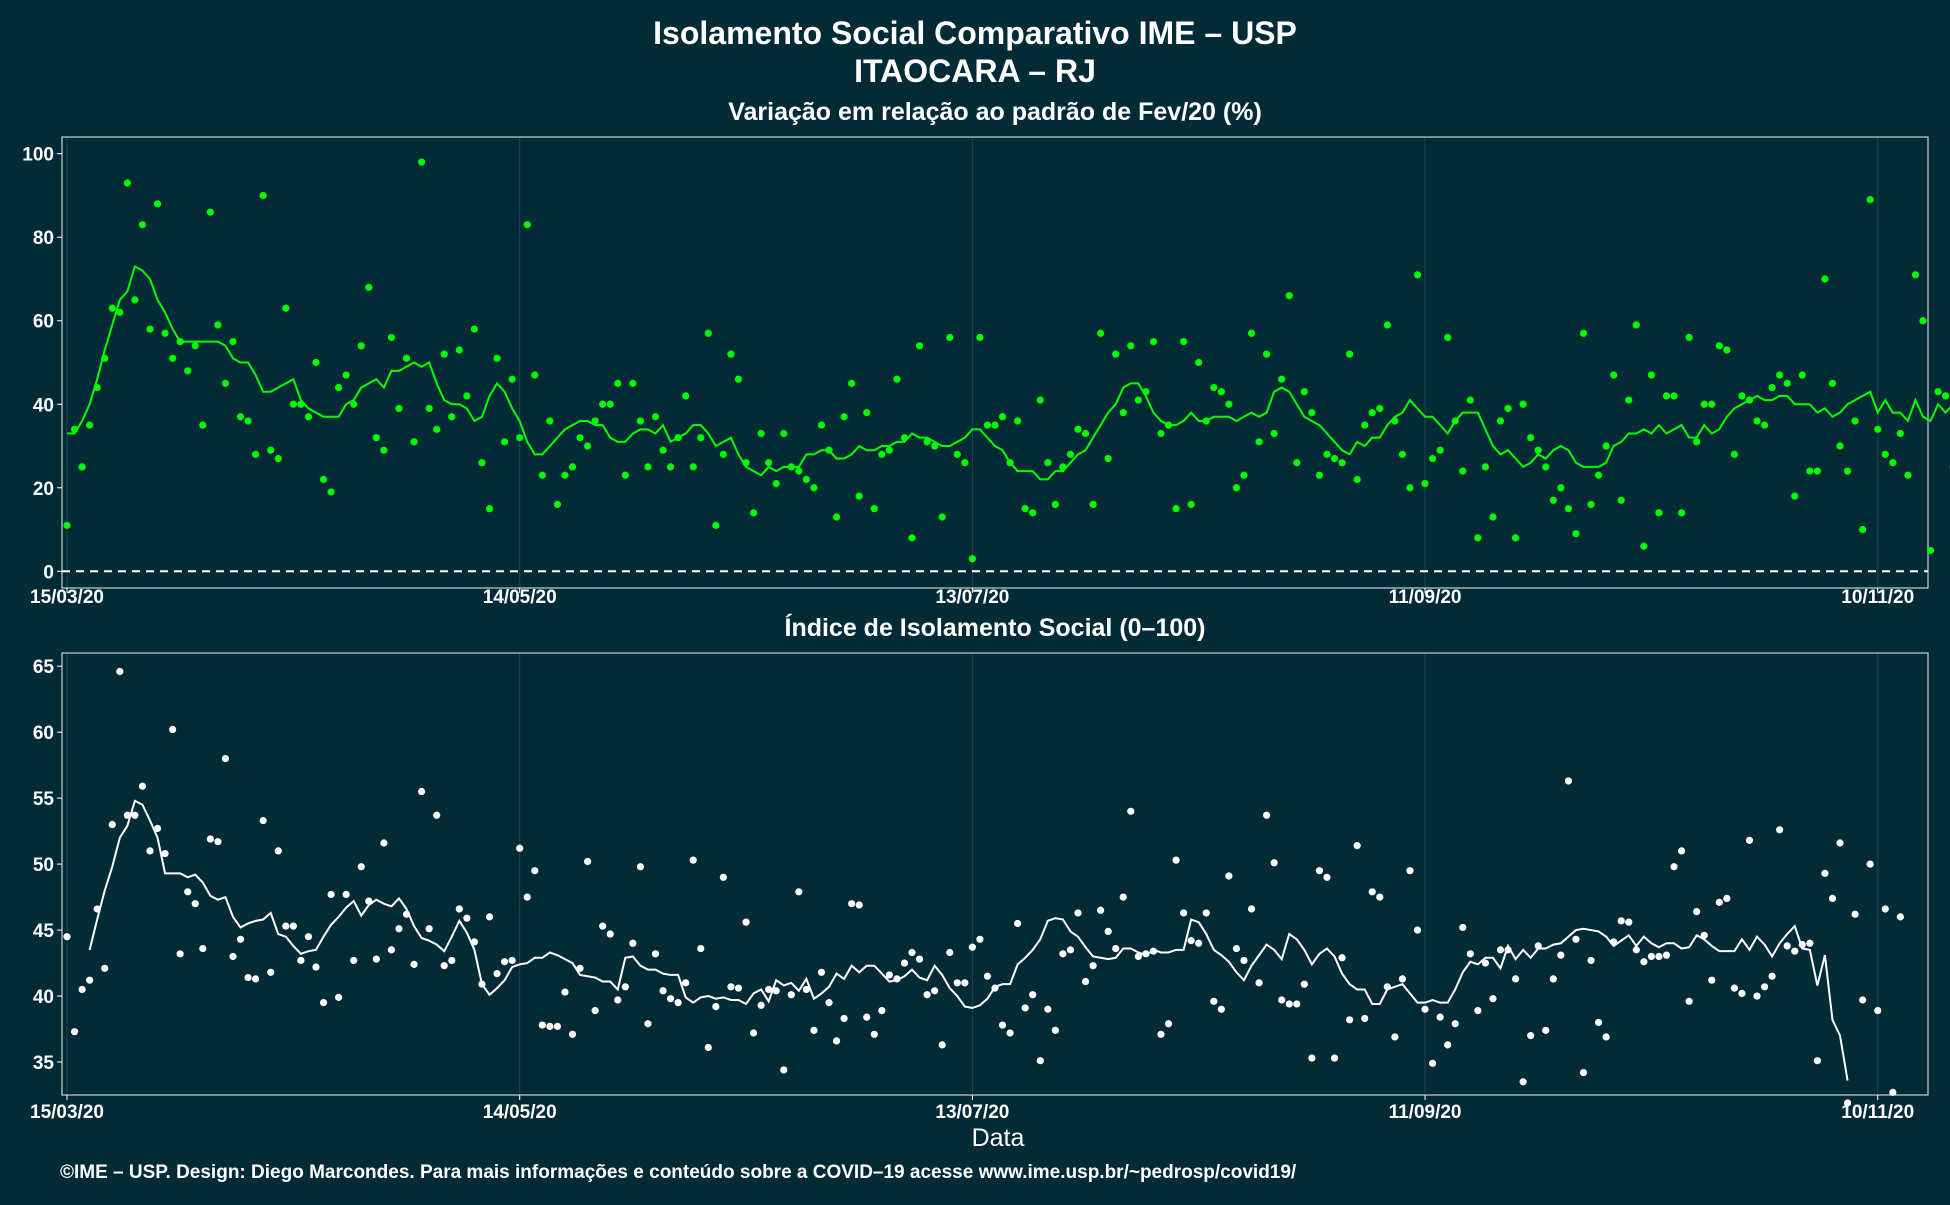 This screenshot has height=1205, width=1950. Describe the element at coordinates (975, 33) in the screenshot. I see `figure-title: Isolamento Social Comparativo IME – USP` at that location.